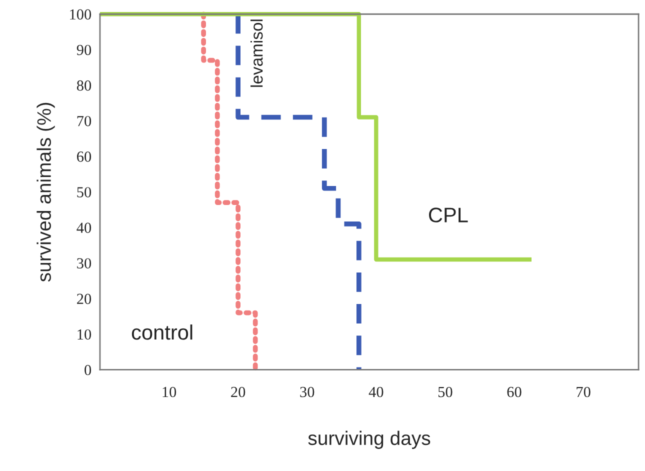 Image resolution: width=645 pixels, height=471 pixels. What do you see at coordinates (84, 157) in the screenshot?
I see `y-tick-label: 60` at bounding box center [84, 157].